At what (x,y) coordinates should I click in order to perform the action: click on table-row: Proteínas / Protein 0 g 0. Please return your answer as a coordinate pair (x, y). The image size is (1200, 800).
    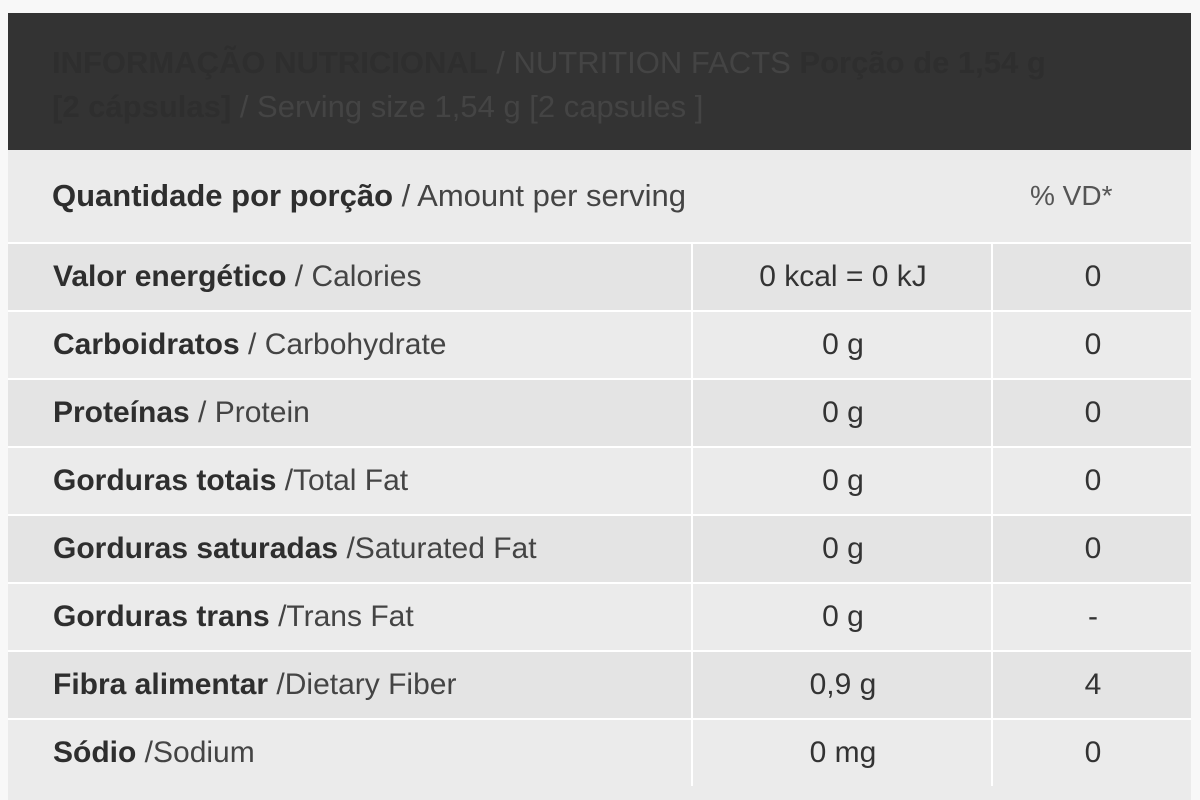
    Looking at the image, I should click on (599, 412).